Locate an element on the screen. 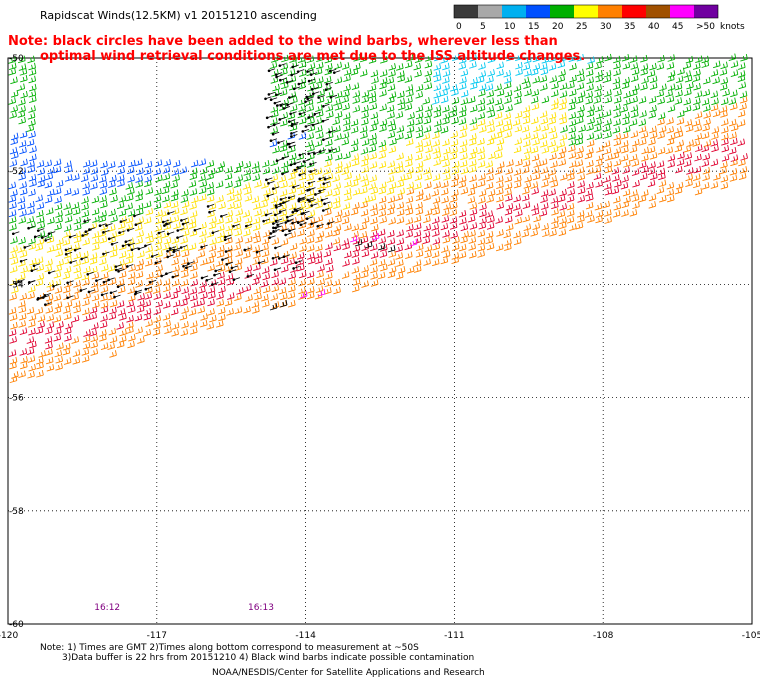 The height and width of the screenshot is (688, 760). lat-tick-label: -58 is located at coordinates (16, 512).